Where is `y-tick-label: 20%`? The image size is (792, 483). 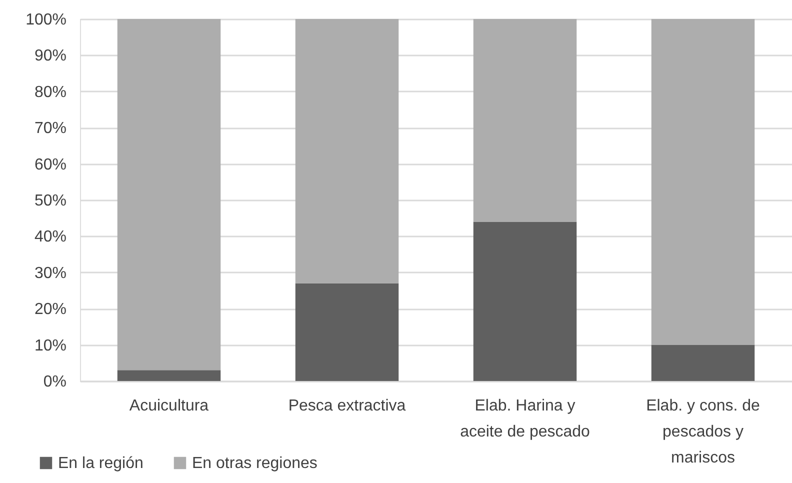
y-tick-label: 20% is located at coordinates (50, 309).